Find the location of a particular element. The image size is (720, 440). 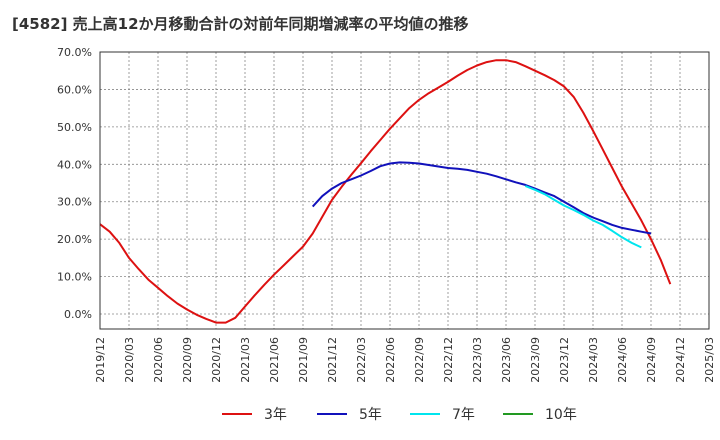

x-tick-label: 2021/09 is located at coordinates (303, 360).